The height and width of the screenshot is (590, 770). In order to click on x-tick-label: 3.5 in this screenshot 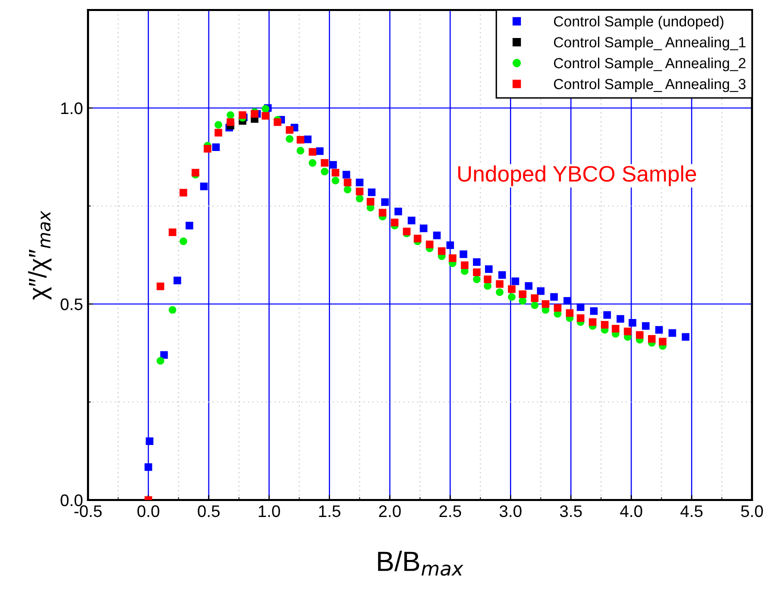, I will do `click(571, 511)`.